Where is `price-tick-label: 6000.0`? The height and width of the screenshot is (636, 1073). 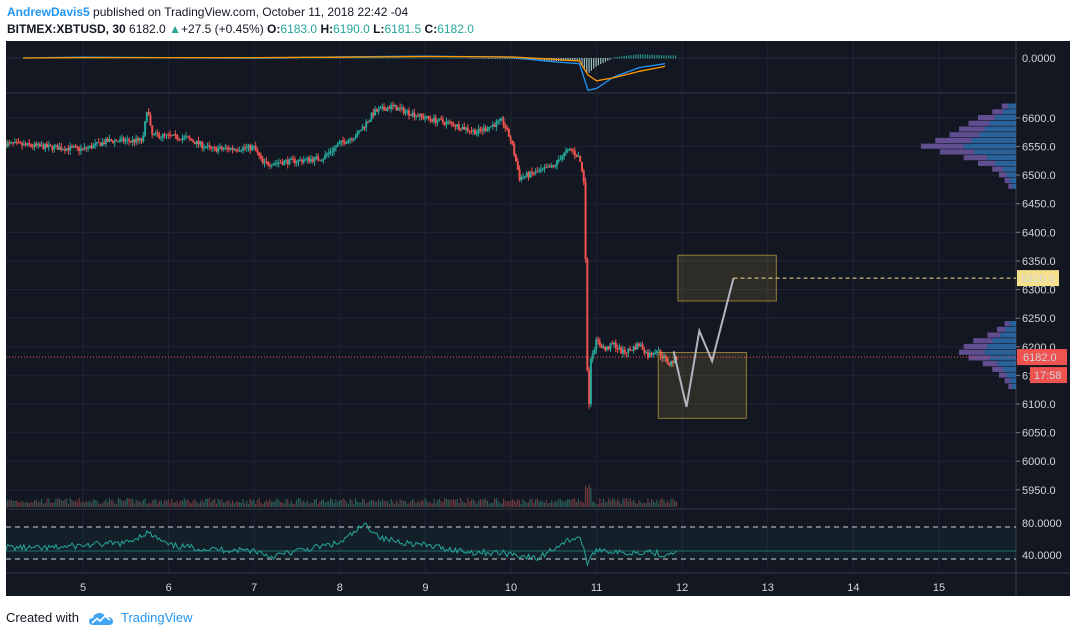
price-tick-label: 6000.0 is located at coordinates (1039, 462).